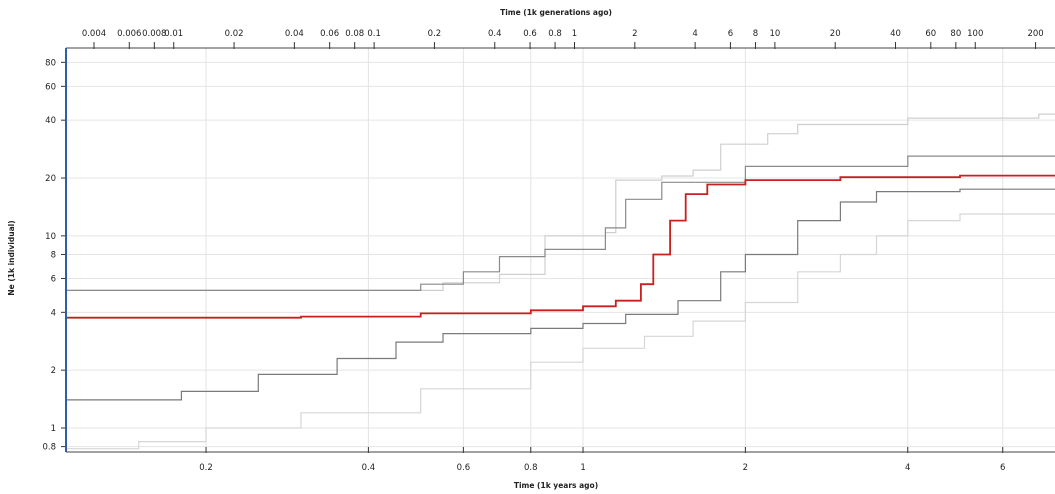 Image resolution: width=1055 pixels, height=494 pixels. I want to click on x2-tick-label: 1, so click(574, 34).